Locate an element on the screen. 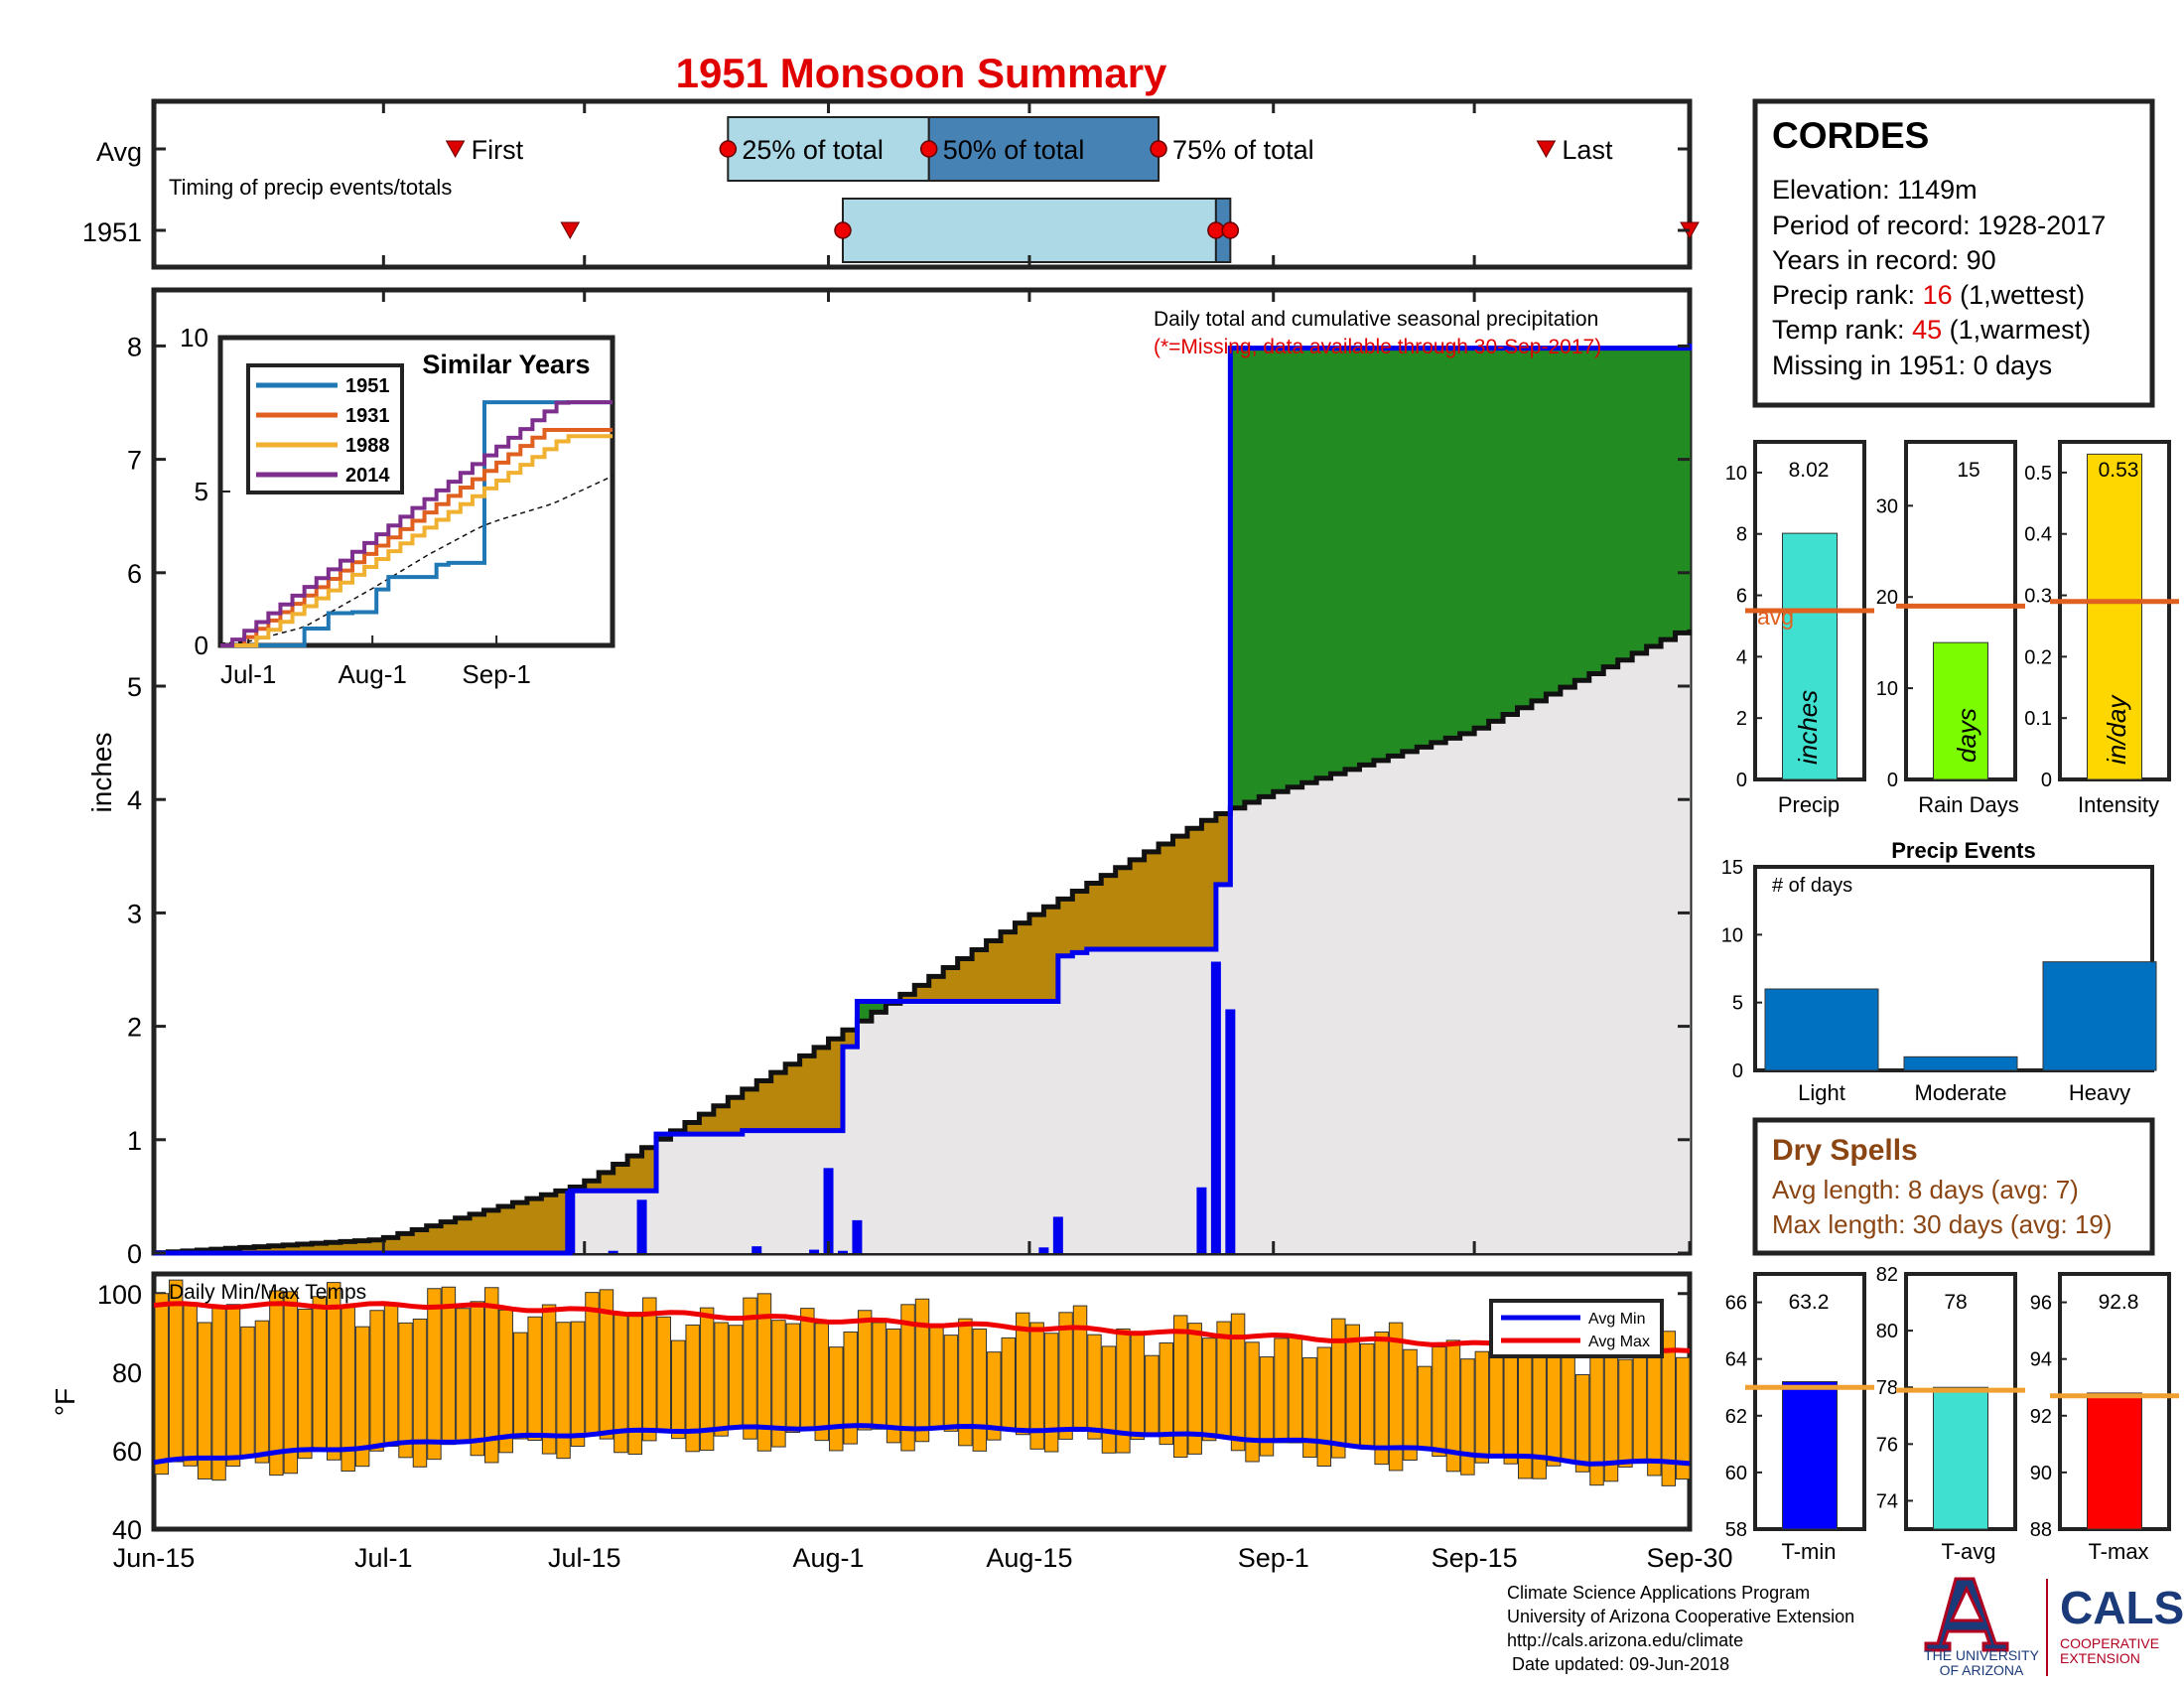  intensity-unit: in/day is located at coordinates (2116, 729).